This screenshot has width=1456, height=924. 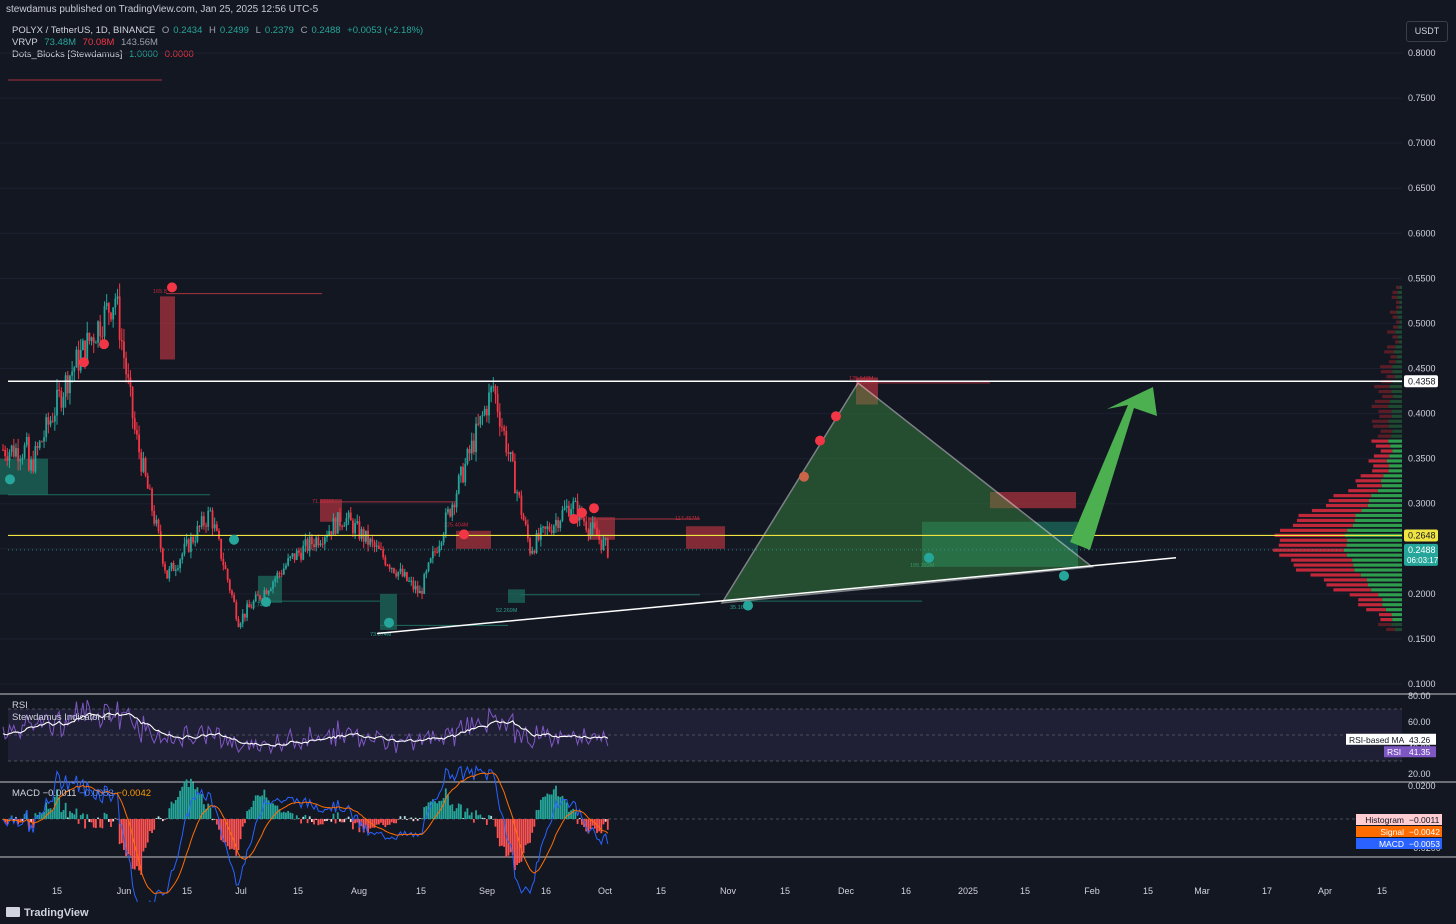 What do you see at coordinates (25, 42) in the screenshot?
I see `vrvp-label: VRVP` at bounding box center [25, 42].